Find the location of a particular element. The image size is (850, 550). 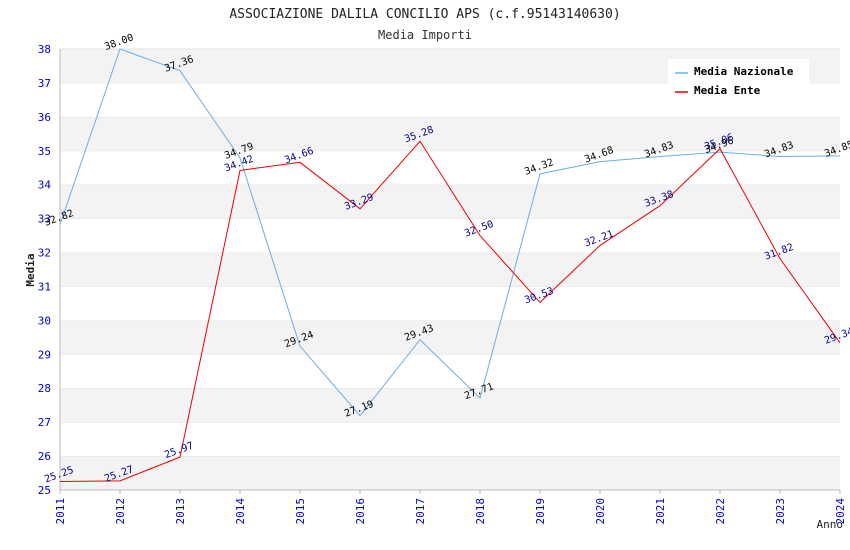

x-tick-label: 2018 is located at coordinates (480, 511).